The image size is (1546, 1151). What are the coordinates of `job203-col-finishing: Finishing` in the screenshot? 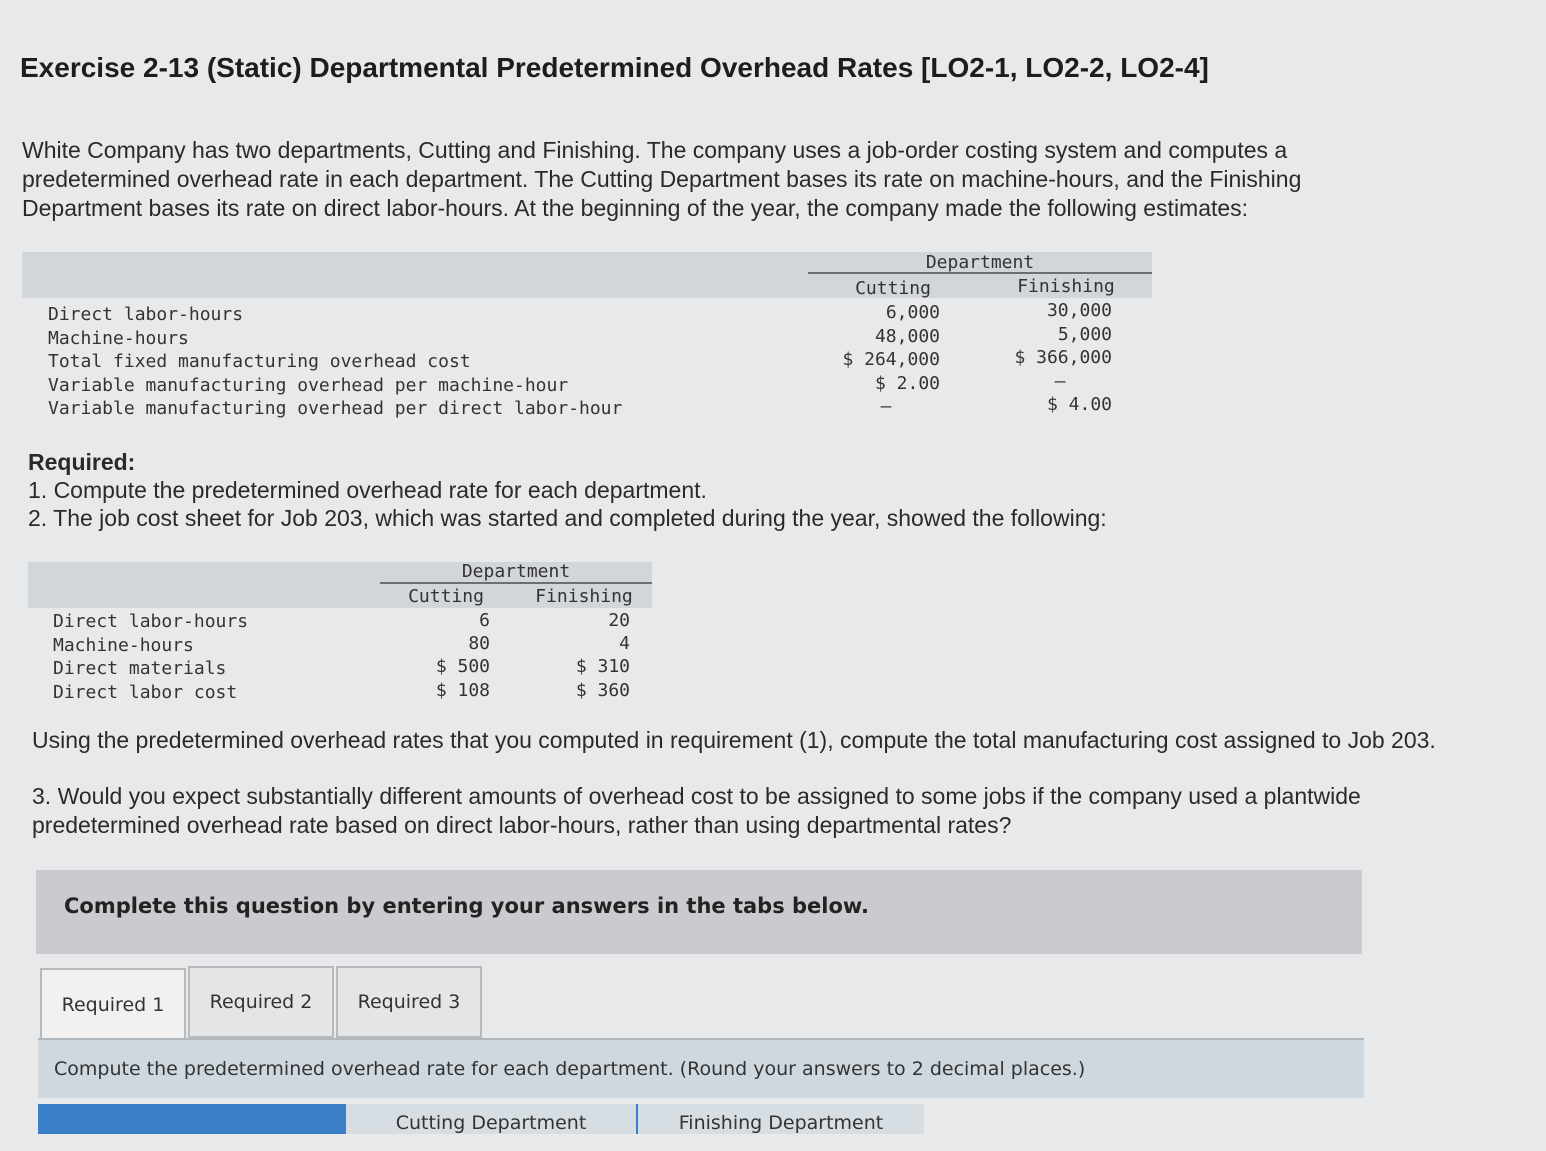 It's located at (584, 596).